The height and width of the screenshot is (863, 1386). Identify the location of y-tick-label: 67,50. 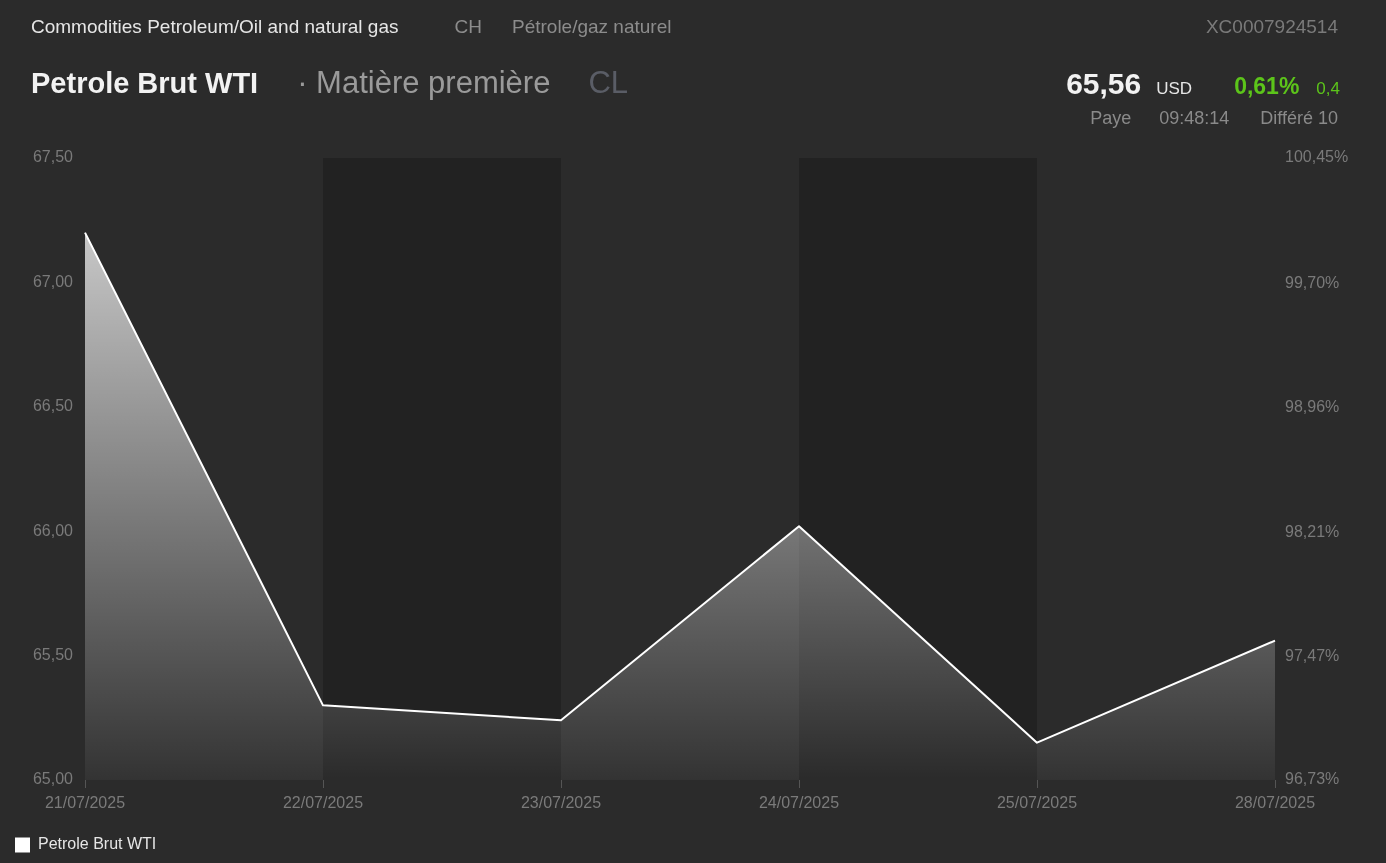
(53, 157).